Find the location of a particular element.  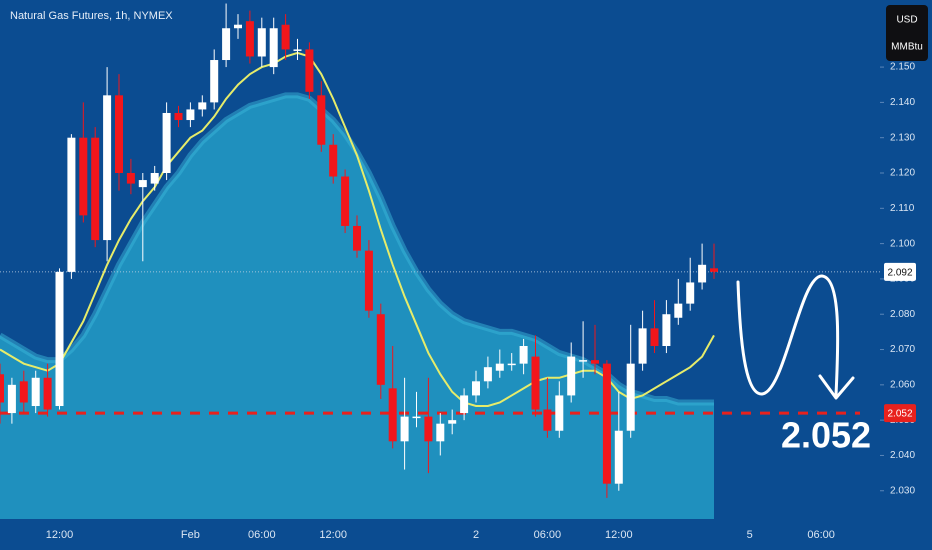

y-tick-label: 2.100 is located at coordinates (902, 243).